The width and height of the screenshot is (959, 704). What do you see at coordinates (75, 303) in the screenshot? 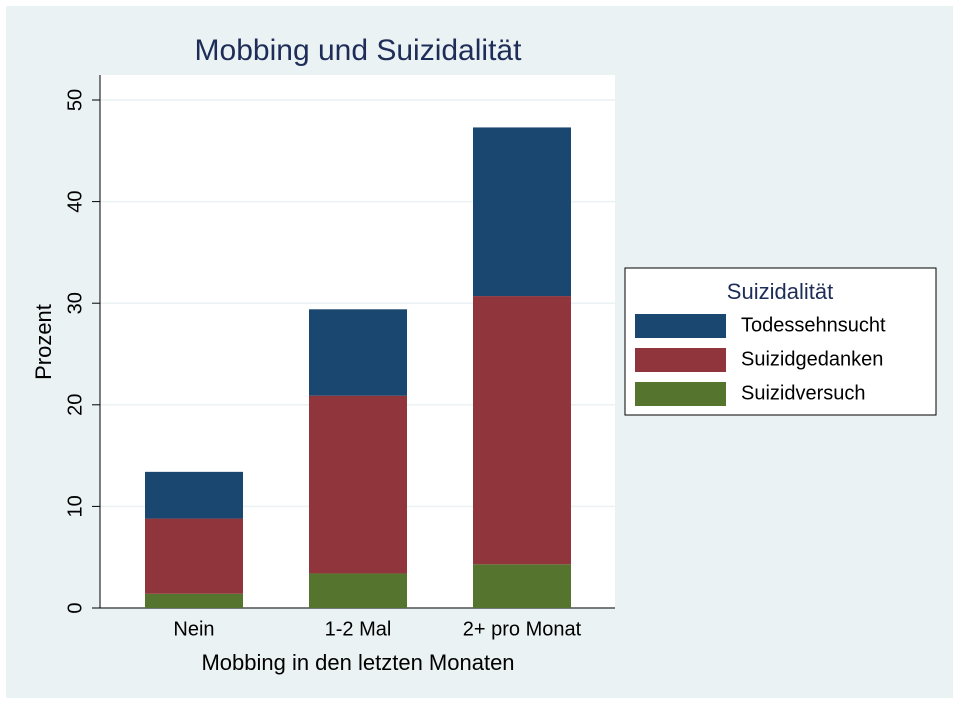
I see `y-tick-label: 30` at bounding box center [75, 303].